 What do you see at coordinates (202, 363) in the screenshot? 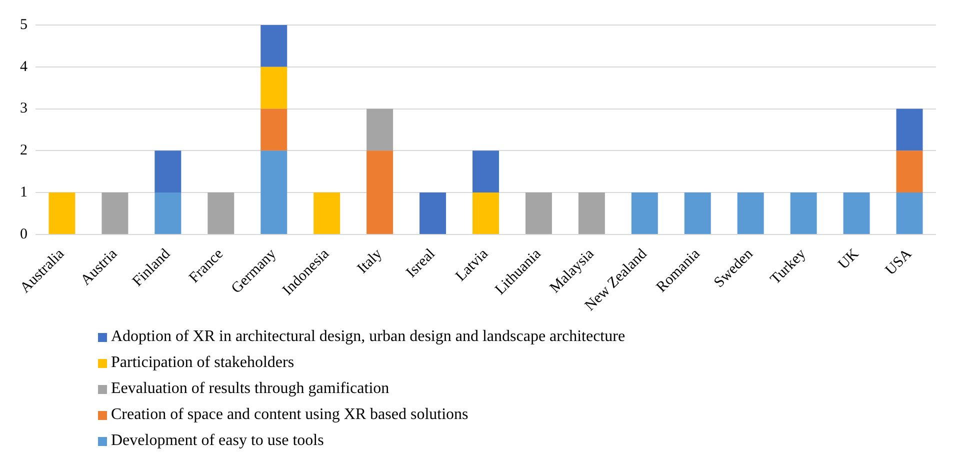
I see `legend-label: Participation of stakeholders` at bounding box center [202, 363].